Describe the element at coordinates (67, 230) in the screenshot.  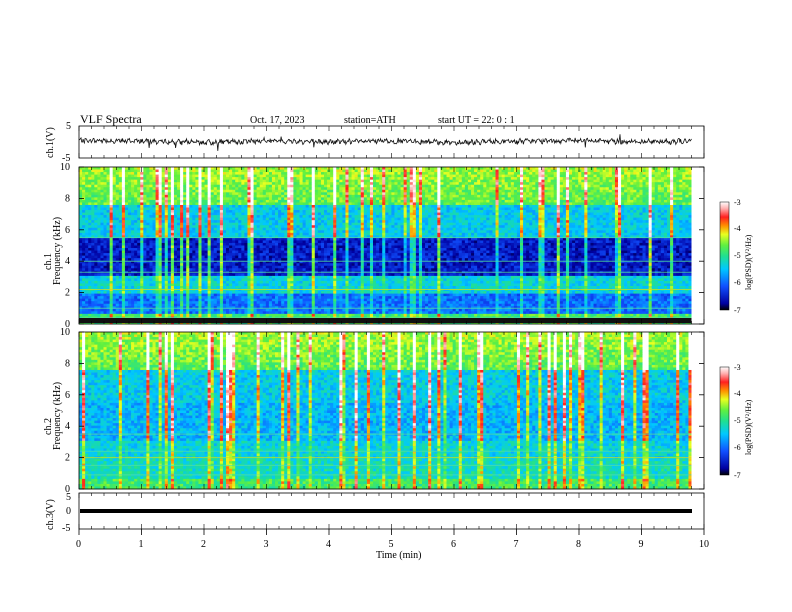
I see `ch1-spec-ytick-6: 6` at that location.